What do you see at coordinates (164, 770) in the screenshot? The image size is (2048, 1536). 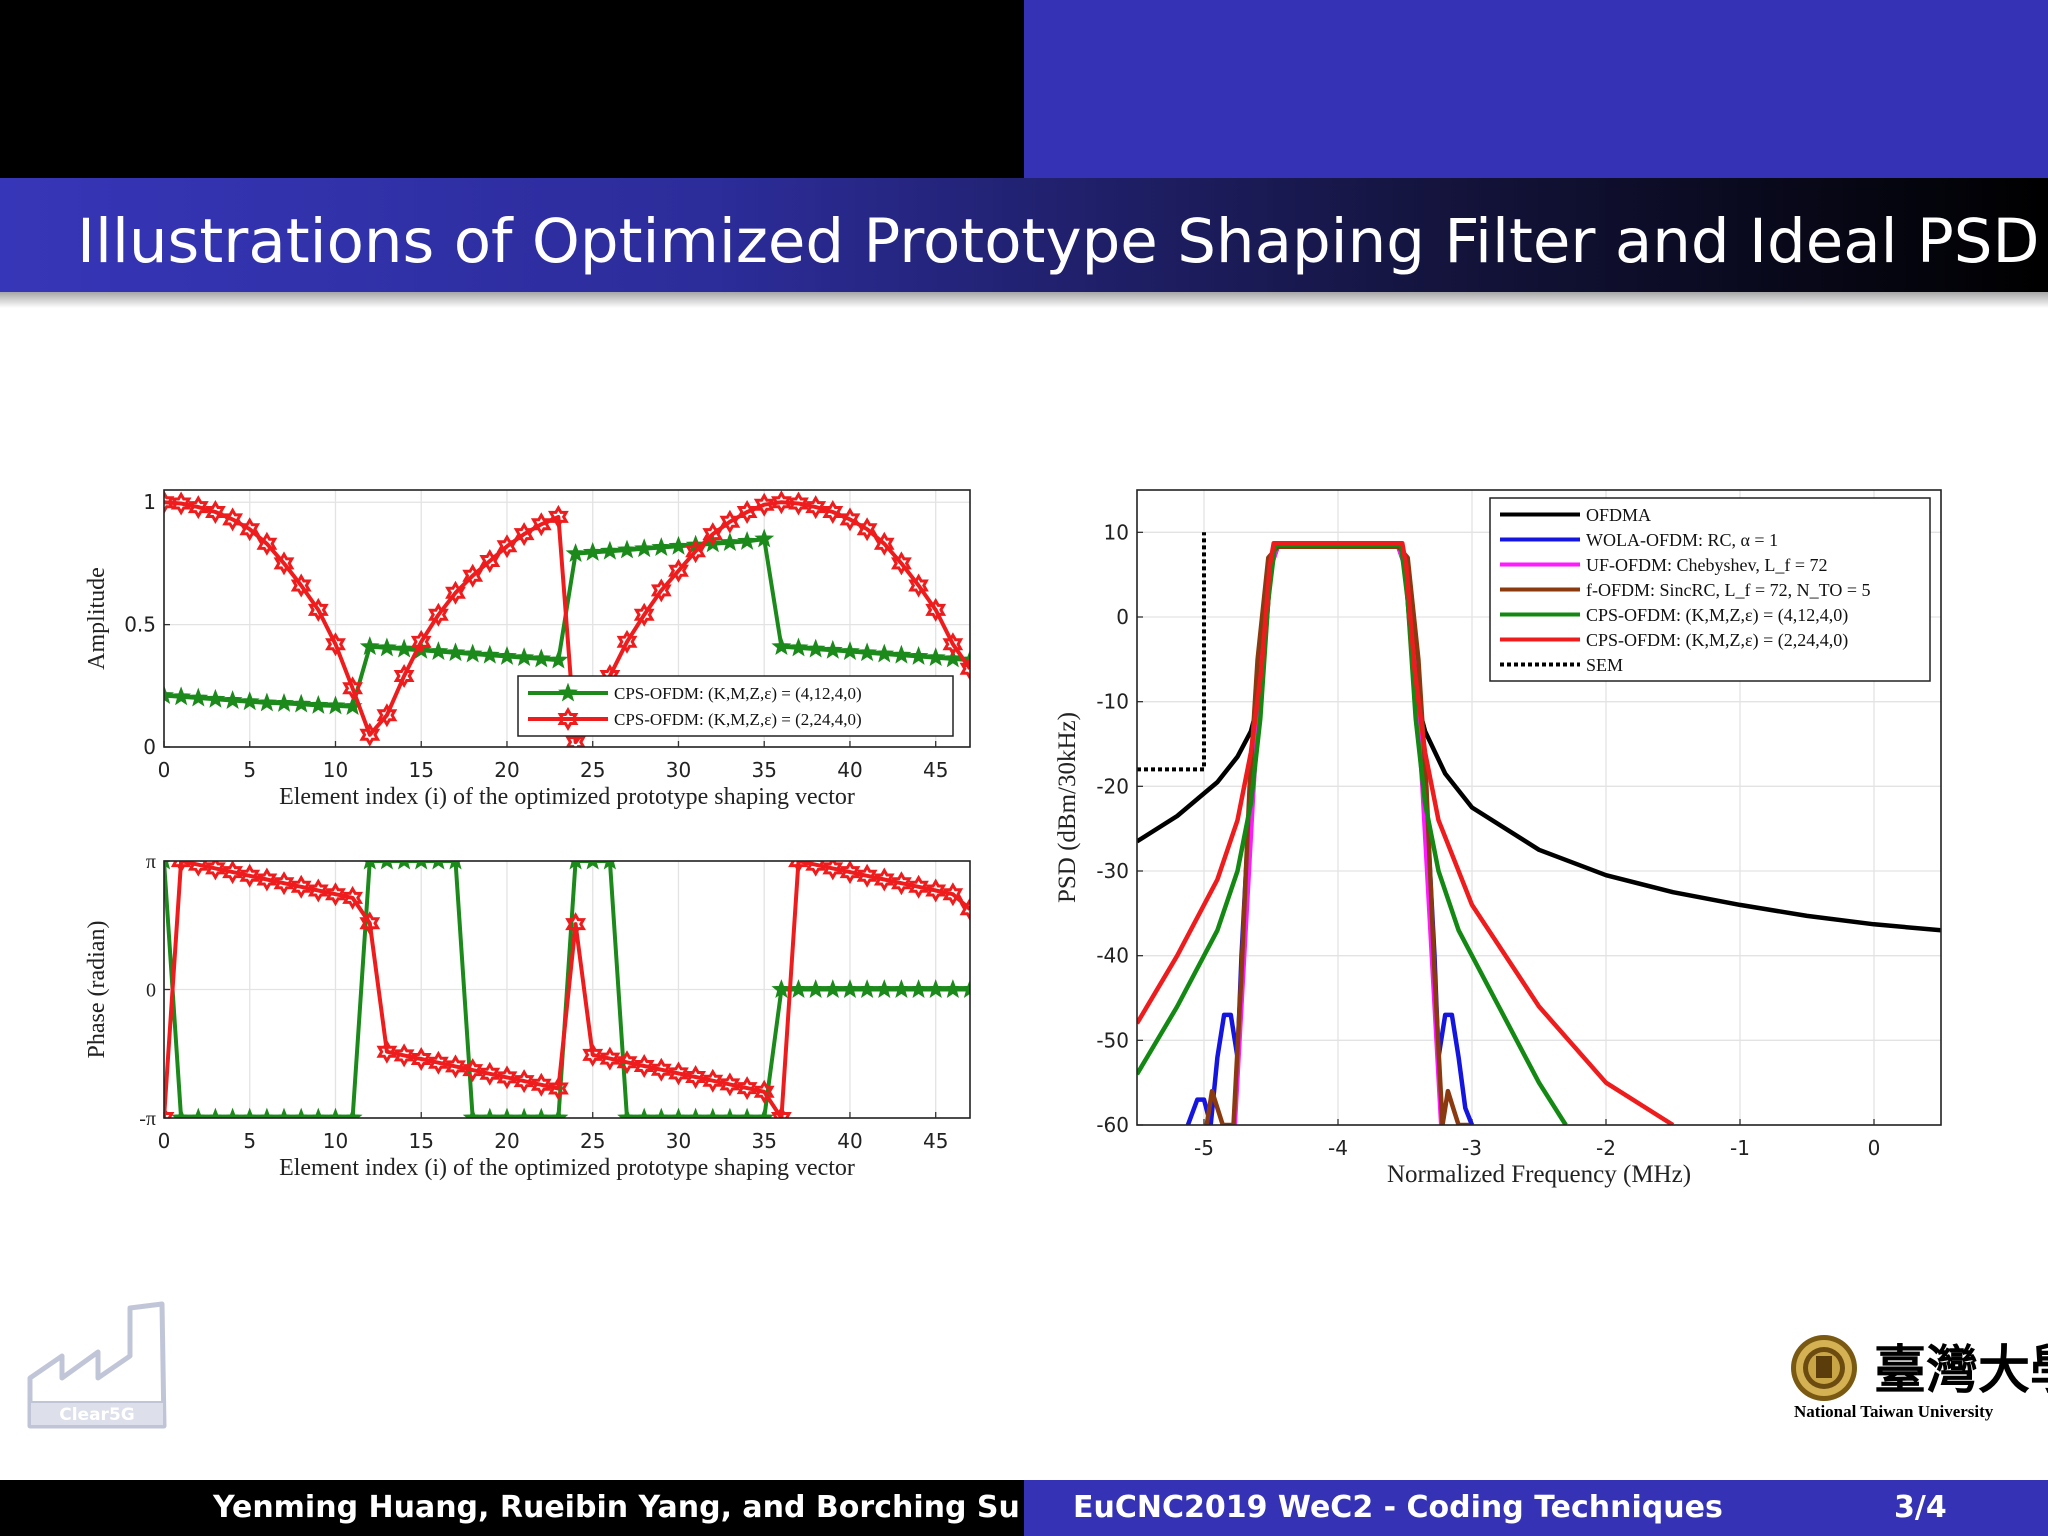 I see `x-tick-label: 0` at bounding box center [164, 770].